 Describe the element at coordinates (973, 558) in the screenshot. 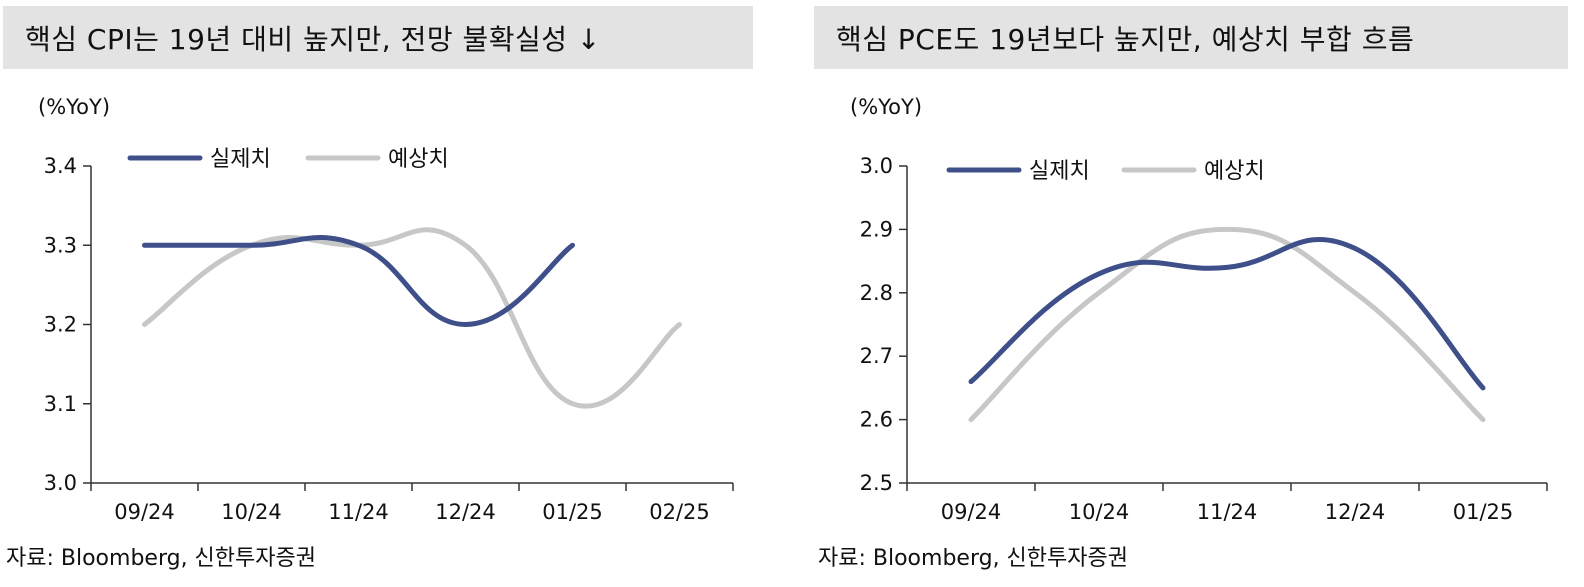

I see `pce-source-note: 자료: Bloomberg, 신한투자증권` at that location.